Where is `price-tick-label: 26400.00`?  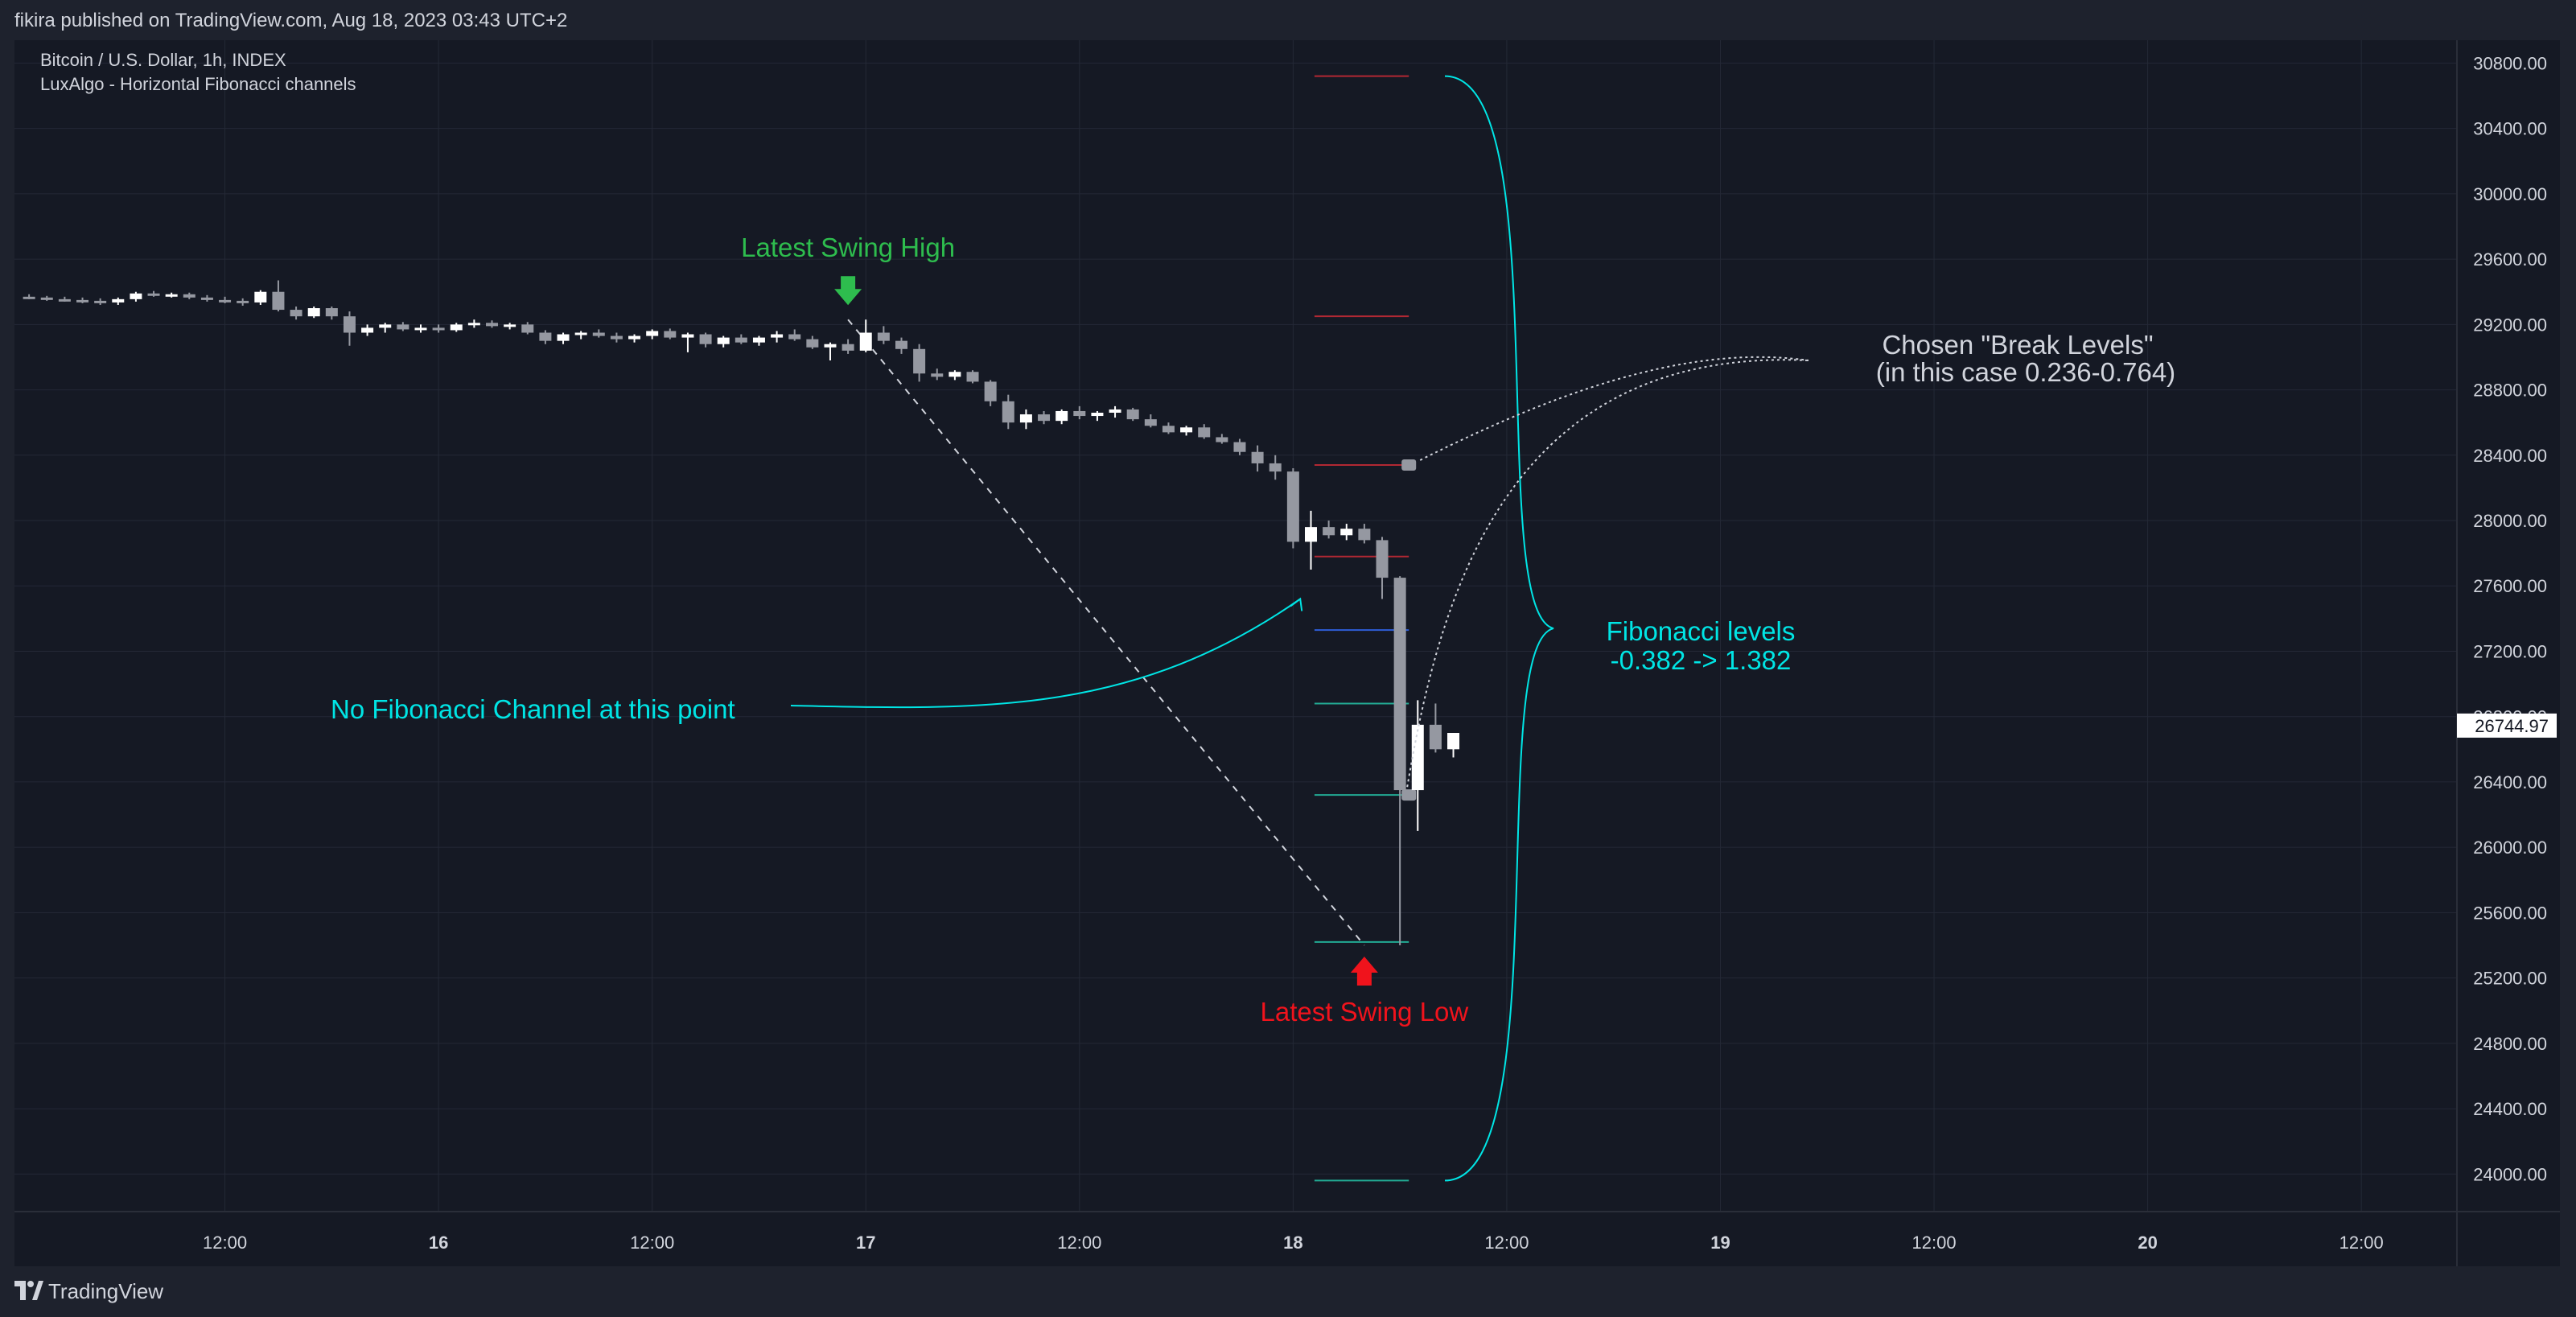
price-tick-label: 26400.00 is located at coordinates (2510, 782).